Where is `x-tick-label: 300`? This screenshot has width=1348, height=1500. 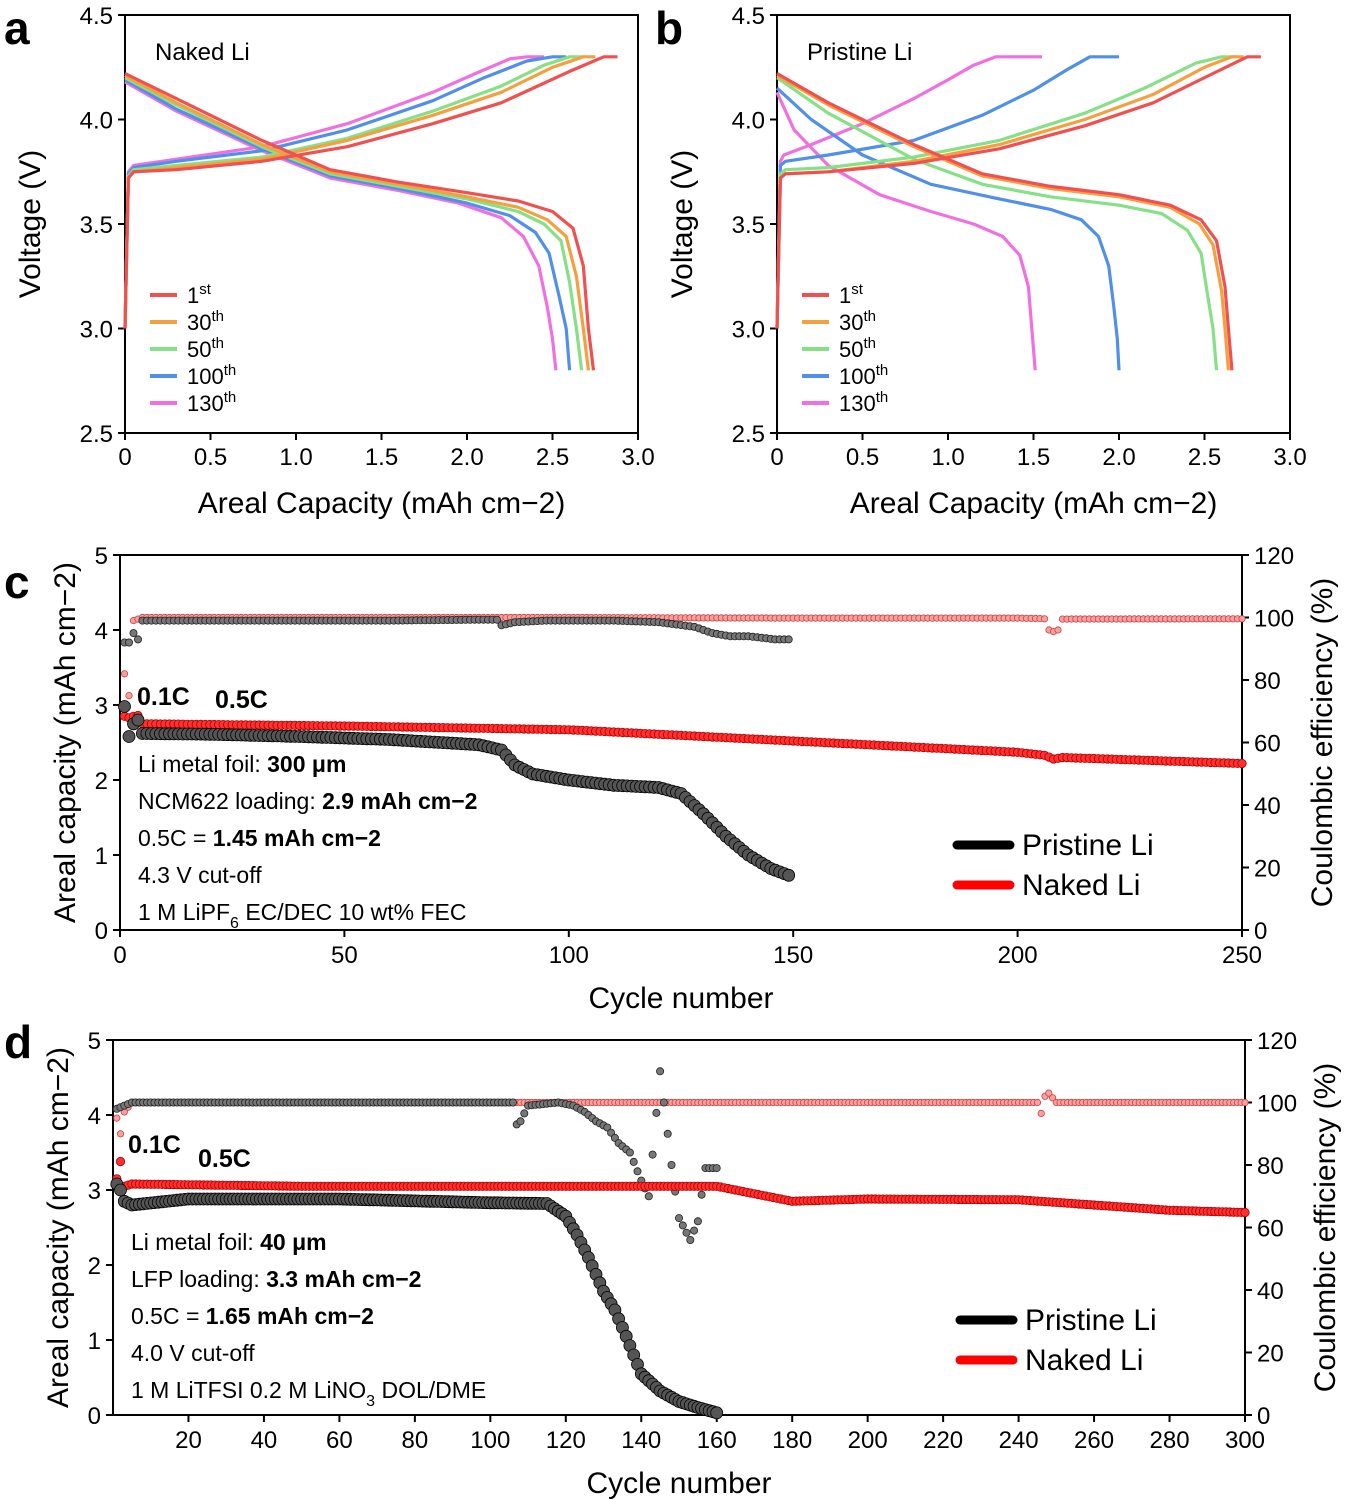 x-tick-label: 300 is located at coordinates (1245, 1440).